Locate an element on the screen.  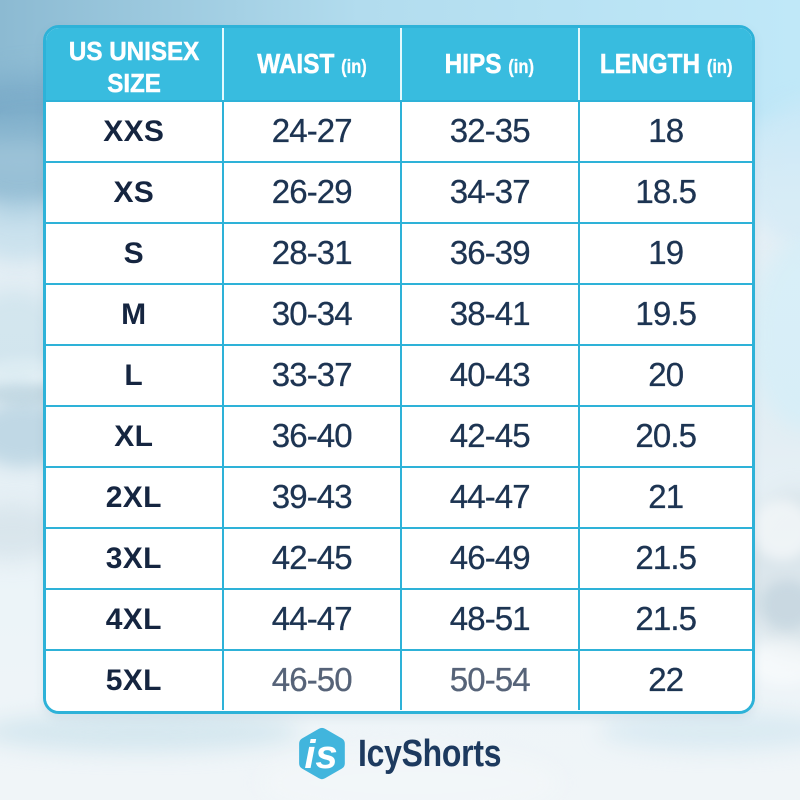
svg-text: is is located at coordinates (320, 755).